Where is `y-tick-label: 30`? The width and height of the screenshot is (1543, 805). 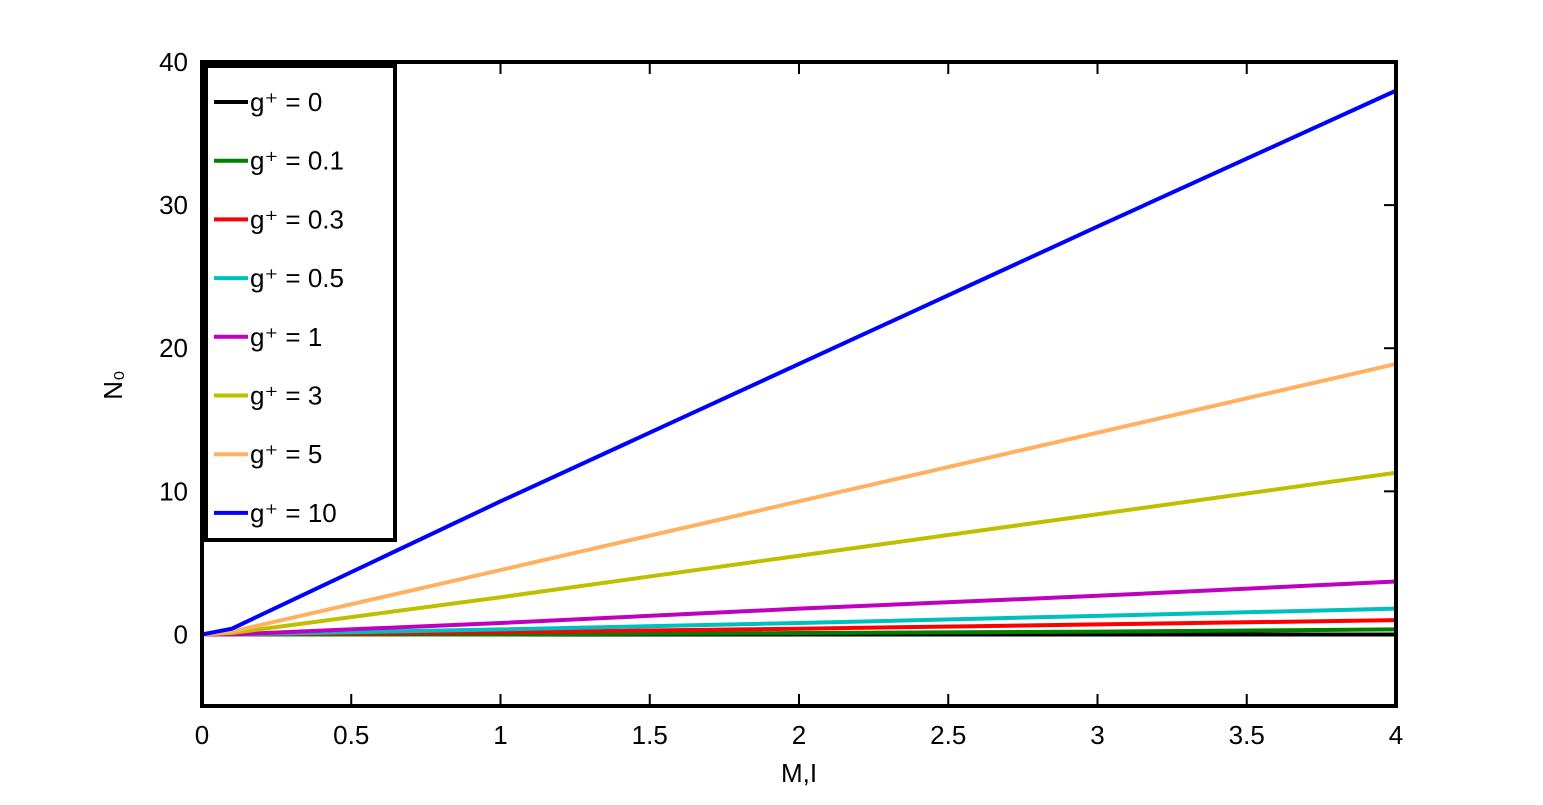 y-tick-label: 30 is located at coordinates (173, 205).